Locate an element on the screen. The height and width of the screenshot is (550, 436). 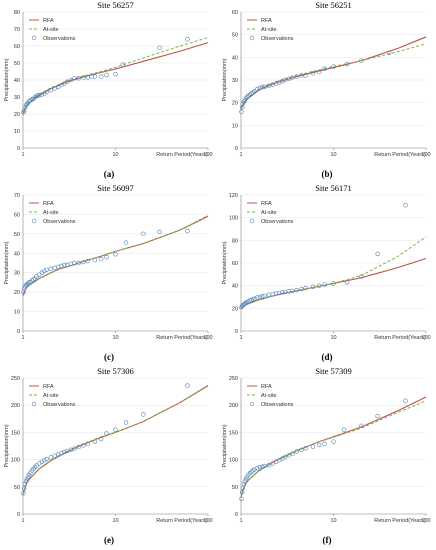
panel-label: (f) is located at coordinates (327, 540).